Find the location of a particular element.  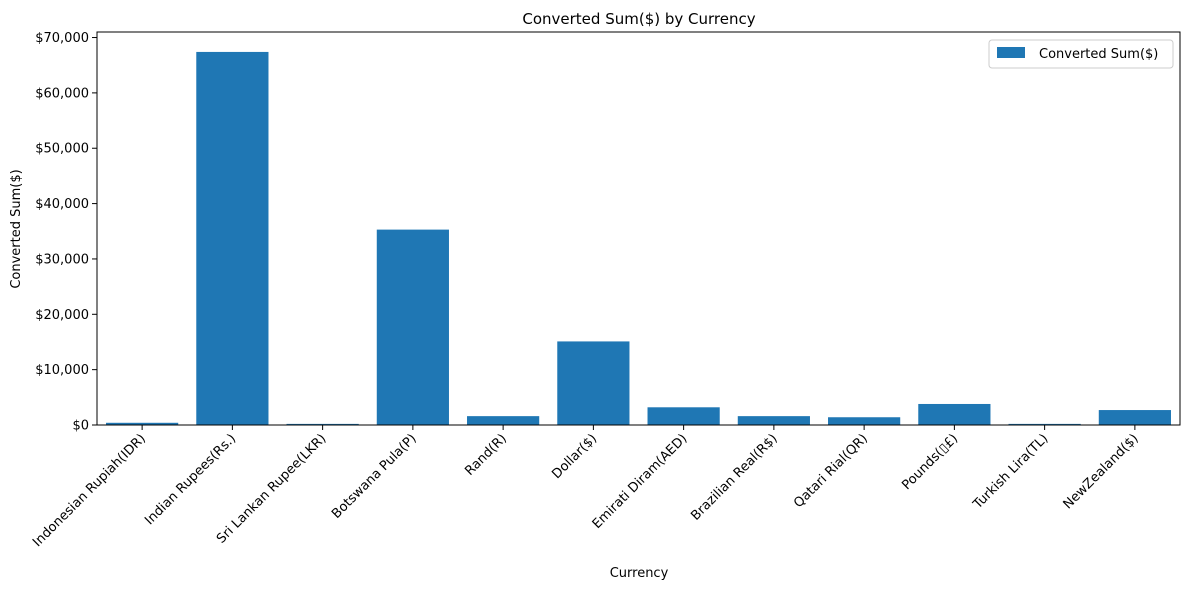

legend-frame is located at coordinates (1081, 54).